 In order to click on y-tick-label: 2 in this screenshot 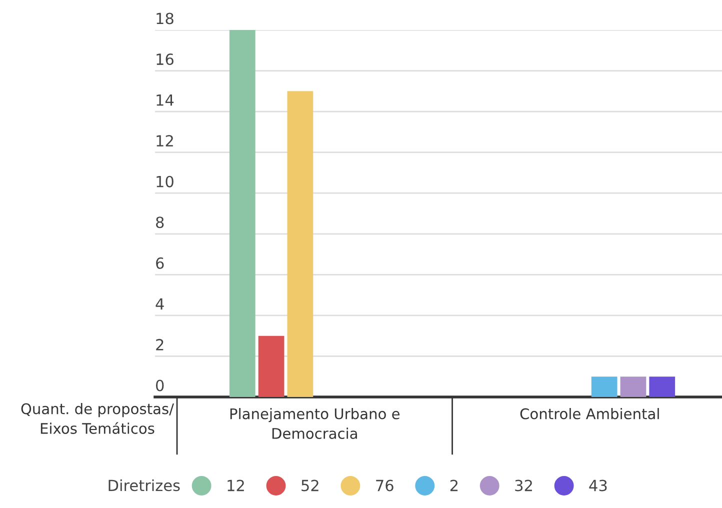, I will do `click(160, 344)`.